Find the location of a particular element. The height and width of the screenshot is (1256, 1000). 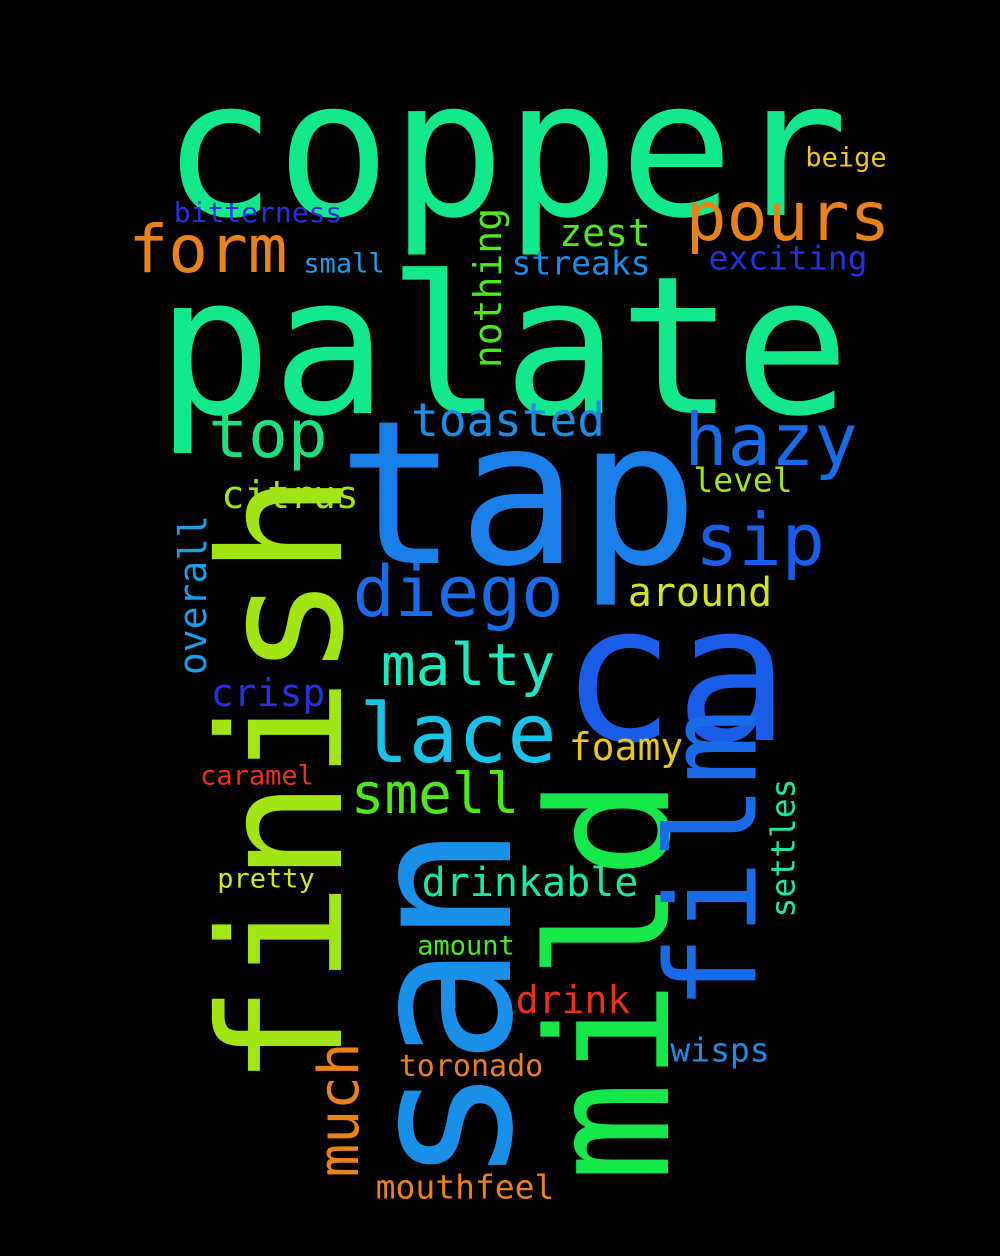

word-toronado: toronado is located at coordinates (471, 1066).